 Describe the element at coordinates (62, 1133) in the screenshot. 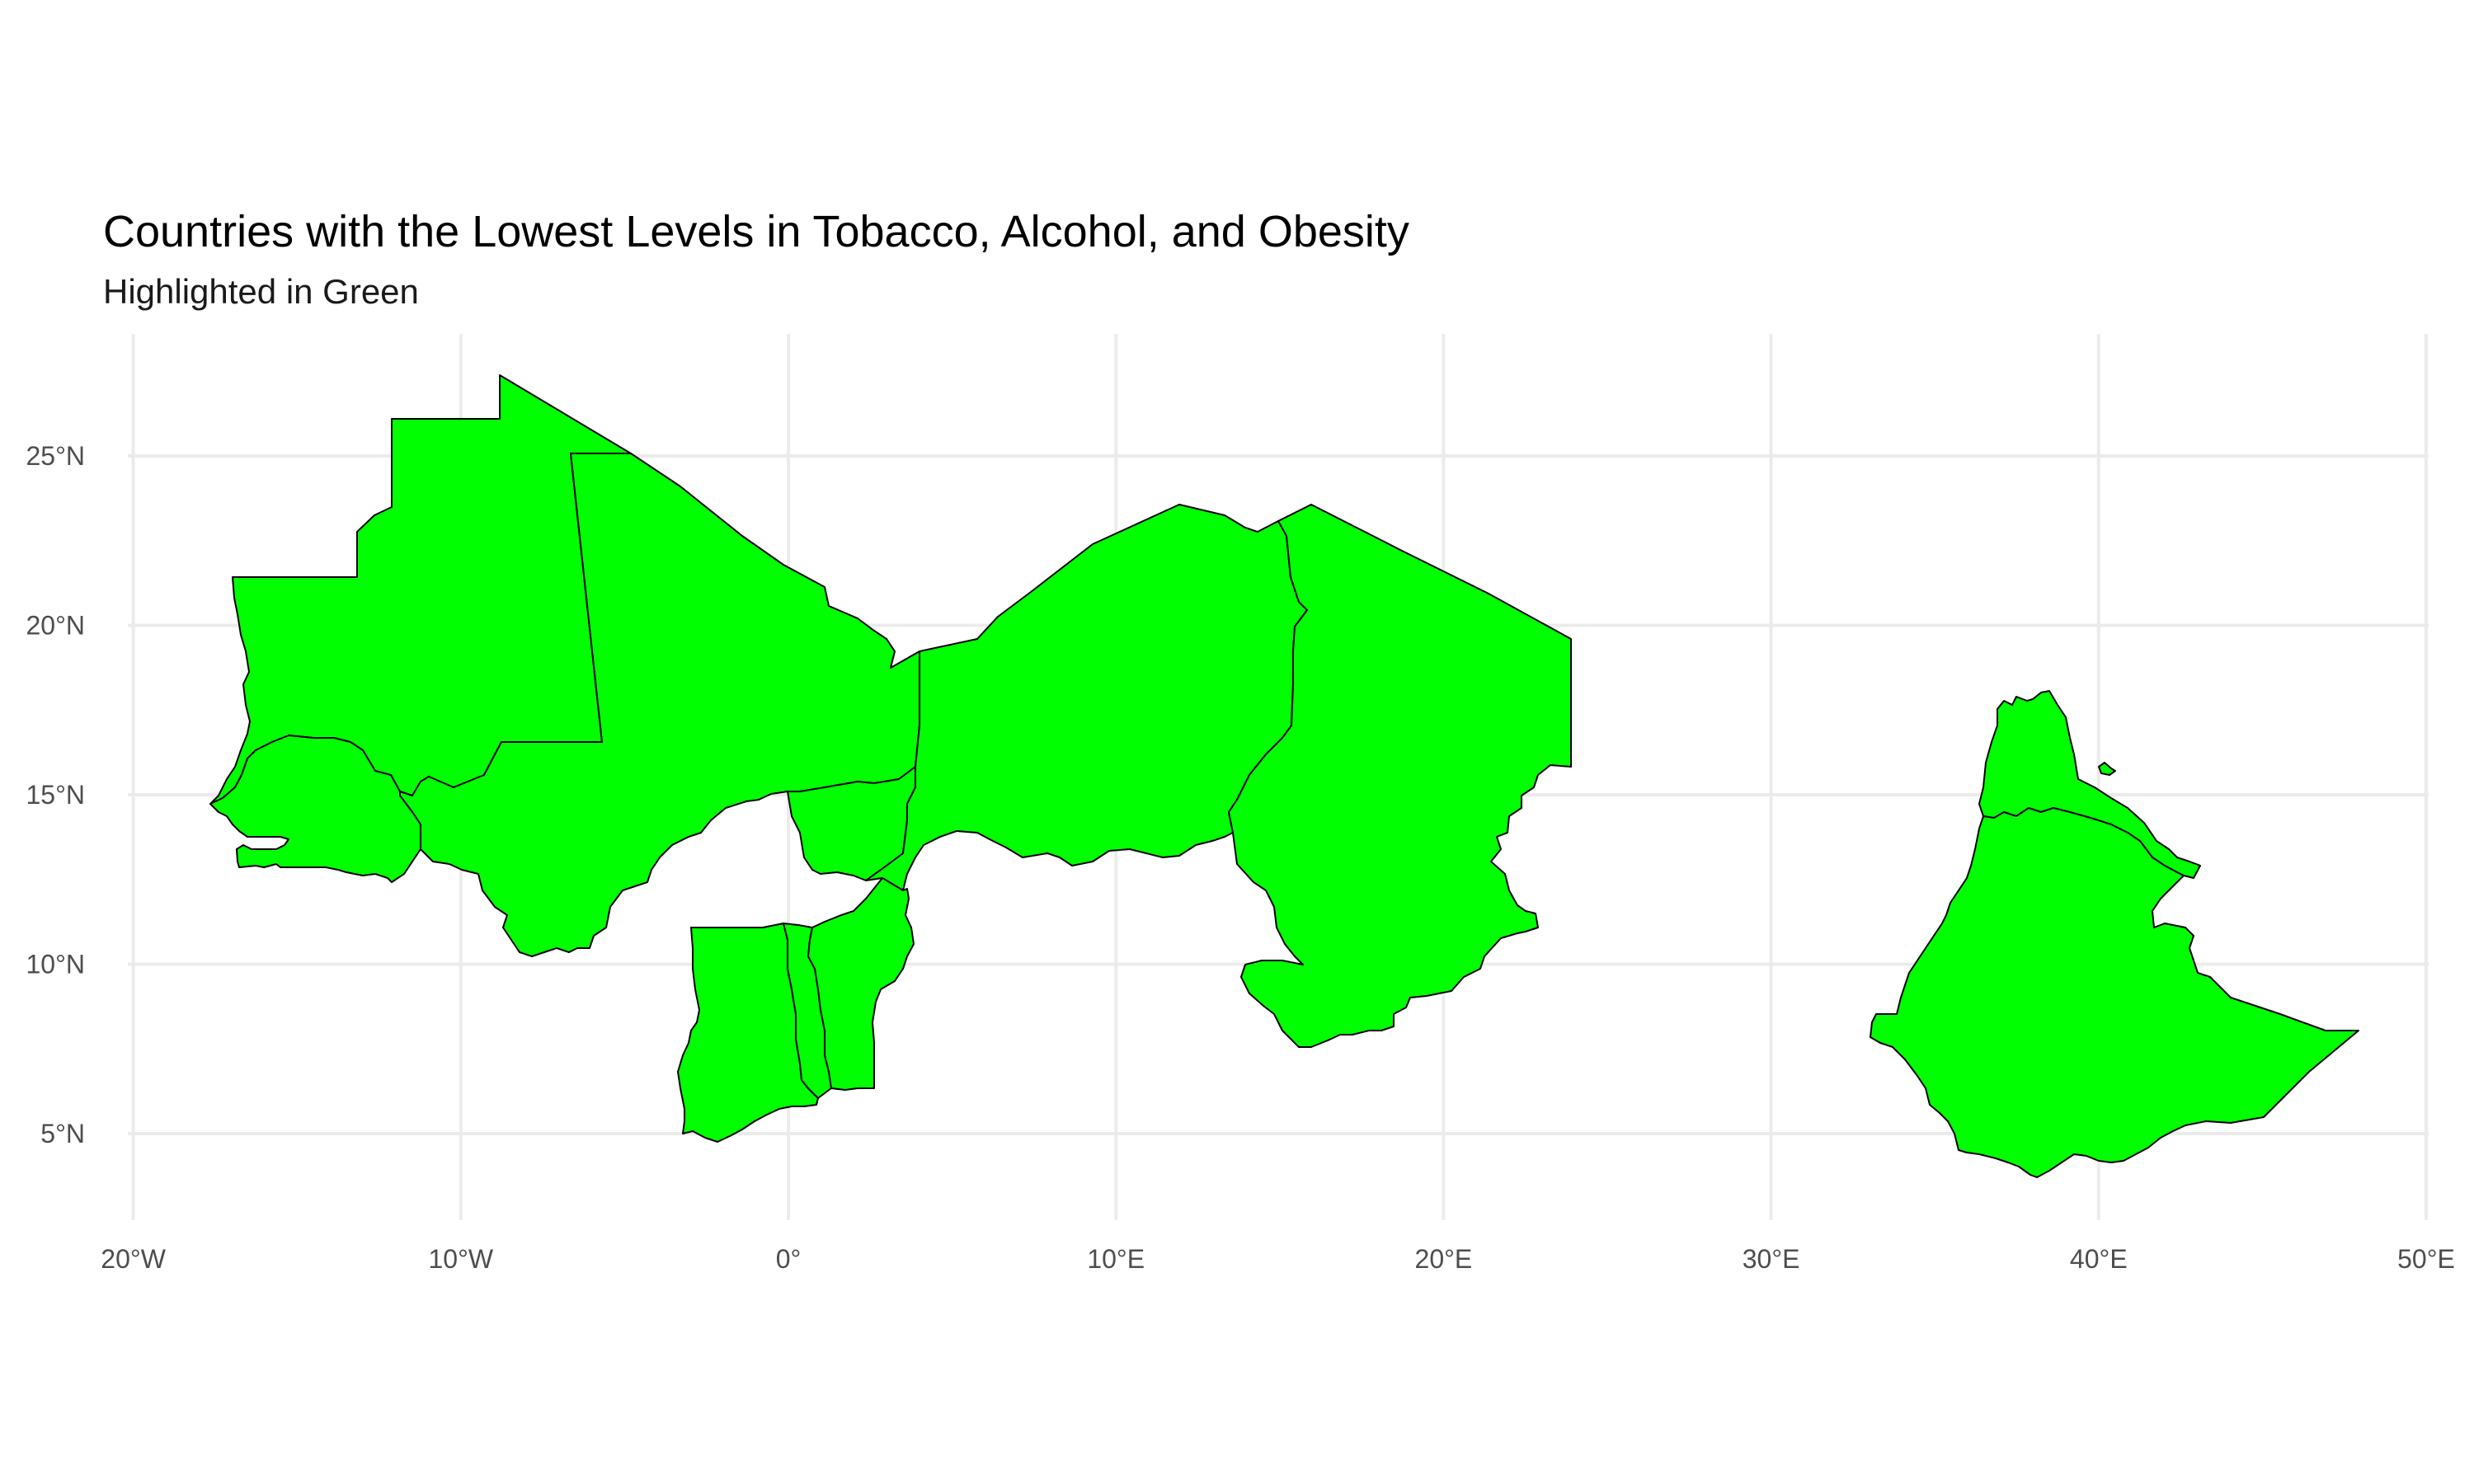

I see `y-tick-label: 5°N` at that location.